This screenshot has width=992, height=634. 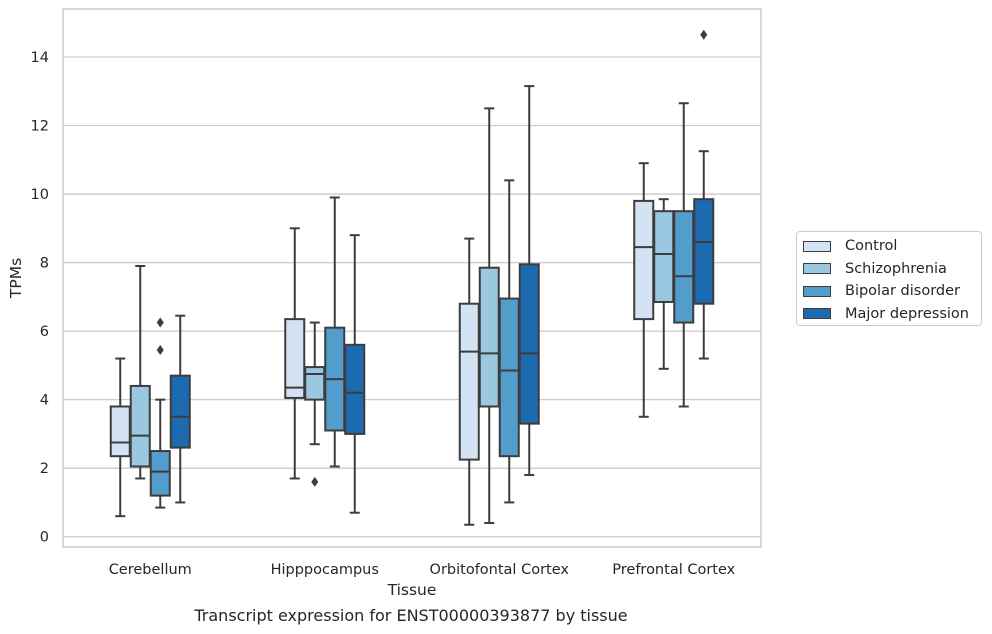 I want to click on x-tick-label: Prefrontal Cortex, so click(x=673, y=570).